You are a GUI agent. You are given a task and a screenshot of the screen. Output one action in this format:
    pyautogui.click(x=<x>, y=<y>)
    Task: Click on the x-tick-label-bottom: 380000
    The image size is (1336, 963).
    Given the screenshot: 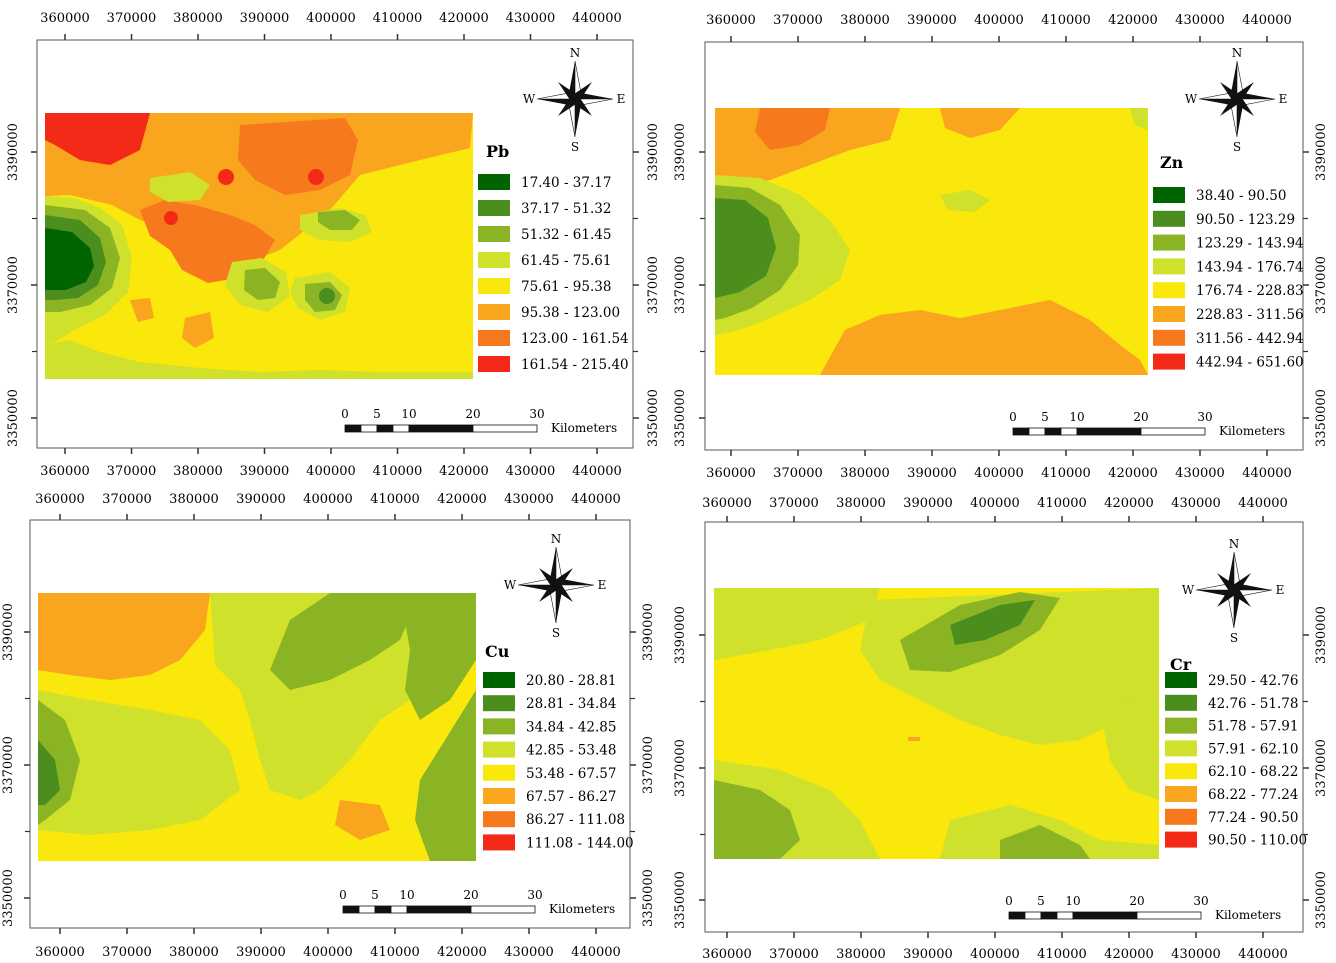 What is the action you would take?
    pyautogui.click(x=865, y=473)
    